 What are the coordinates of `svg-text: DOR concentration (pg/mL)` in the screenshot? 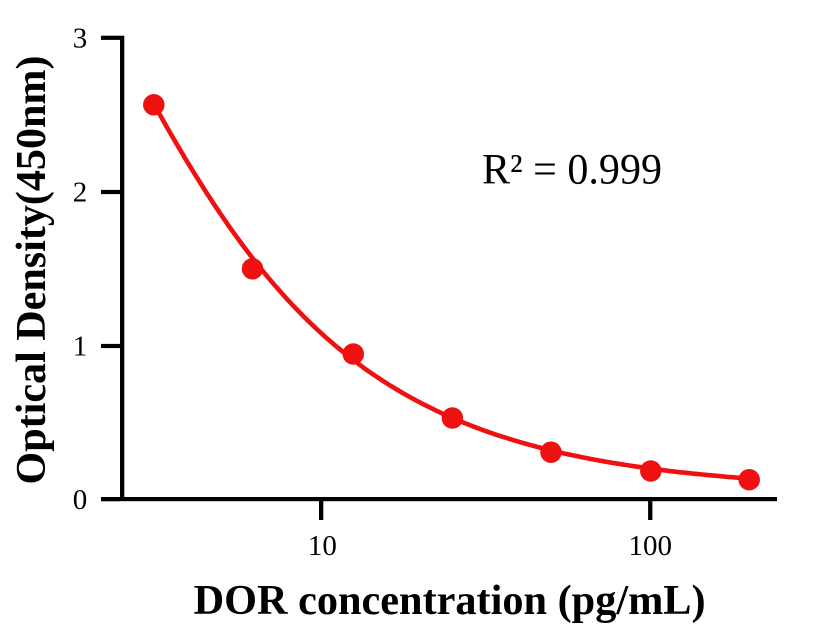 It's located at (450, 601).